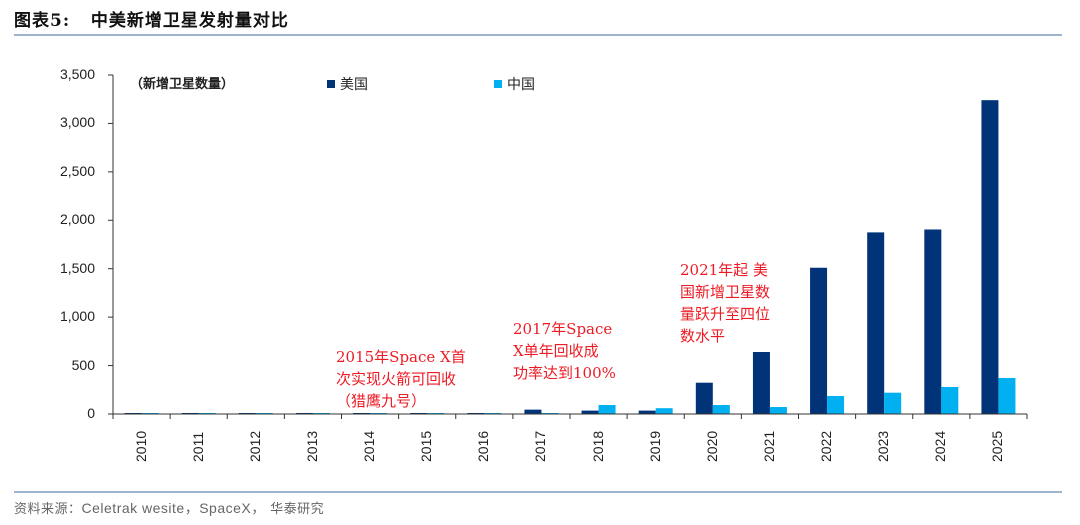 This screenshot has width=1080, height=525. I want to click on bar-china-2025, so click(1007, 395).